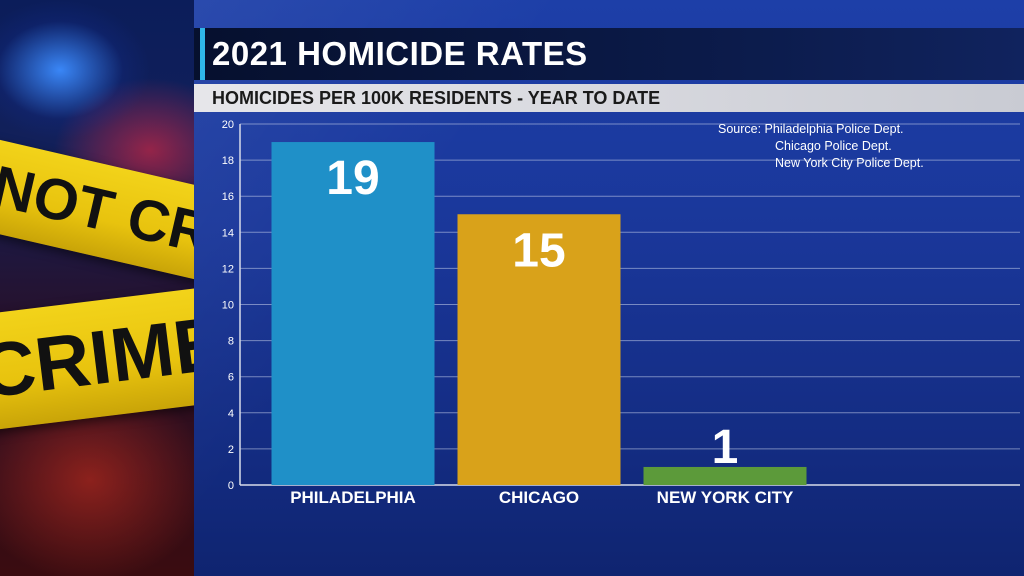  I want to click on title-accent, so click(202, 54).